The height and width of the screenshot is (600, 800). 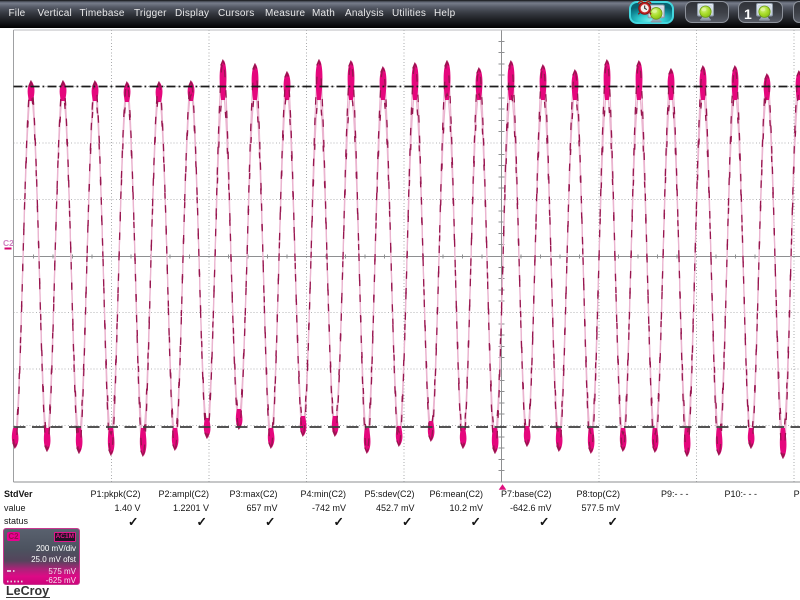 What do you see at coordinates (8, 243) in the screenshot?
I see `svg-text: C2` at bounding box center [8, 243].